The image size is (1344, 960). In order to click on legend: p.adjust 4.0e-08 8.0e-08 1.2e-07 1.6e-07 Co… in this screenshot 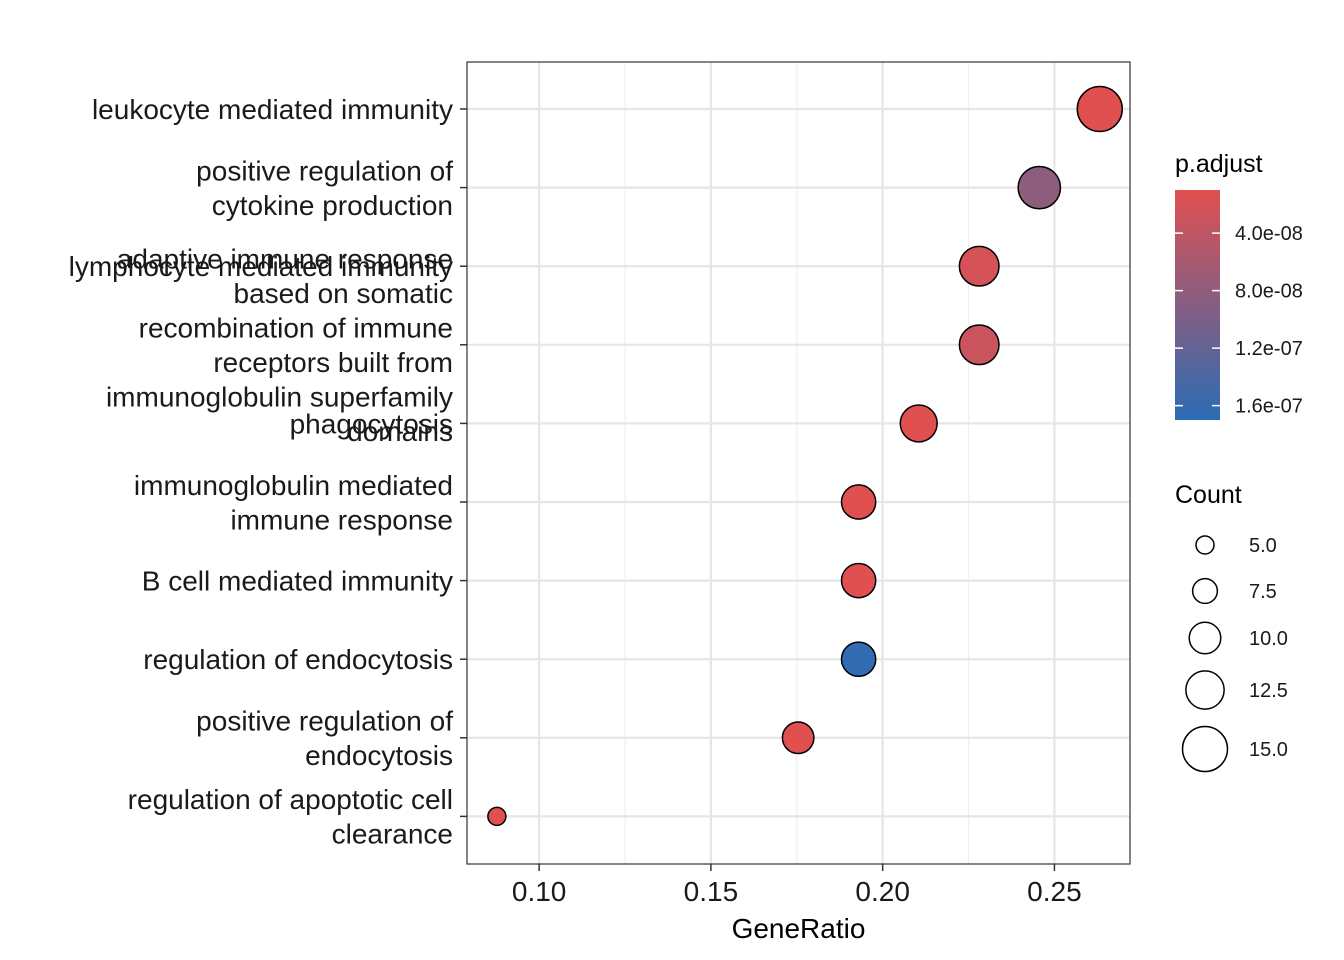, I will do `click(1239, 461)`.